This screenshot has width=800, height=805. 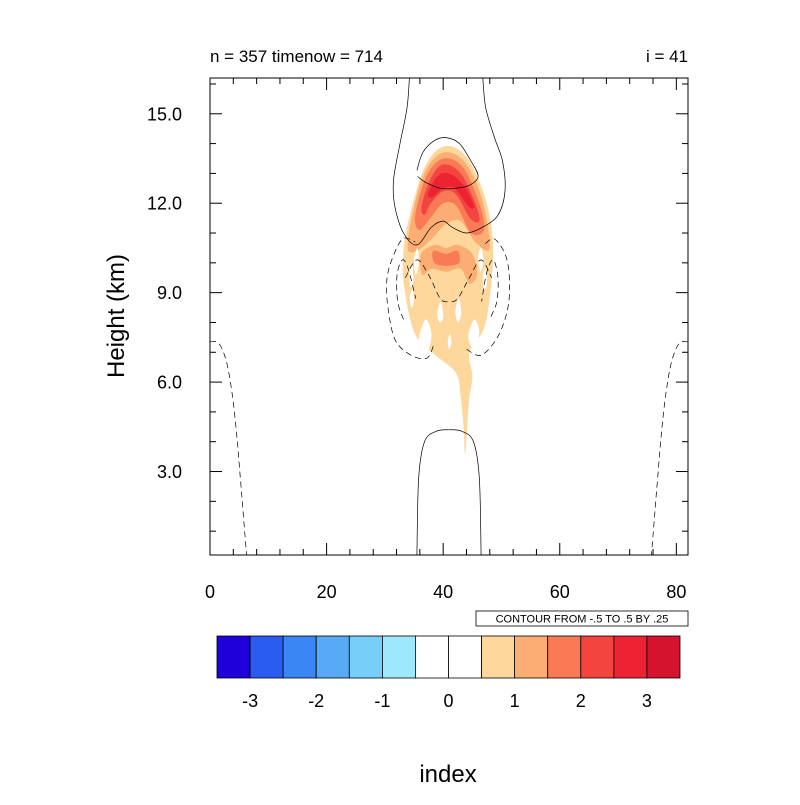 I want to click on x-tick-label: 40, so click(x=443, y=592).